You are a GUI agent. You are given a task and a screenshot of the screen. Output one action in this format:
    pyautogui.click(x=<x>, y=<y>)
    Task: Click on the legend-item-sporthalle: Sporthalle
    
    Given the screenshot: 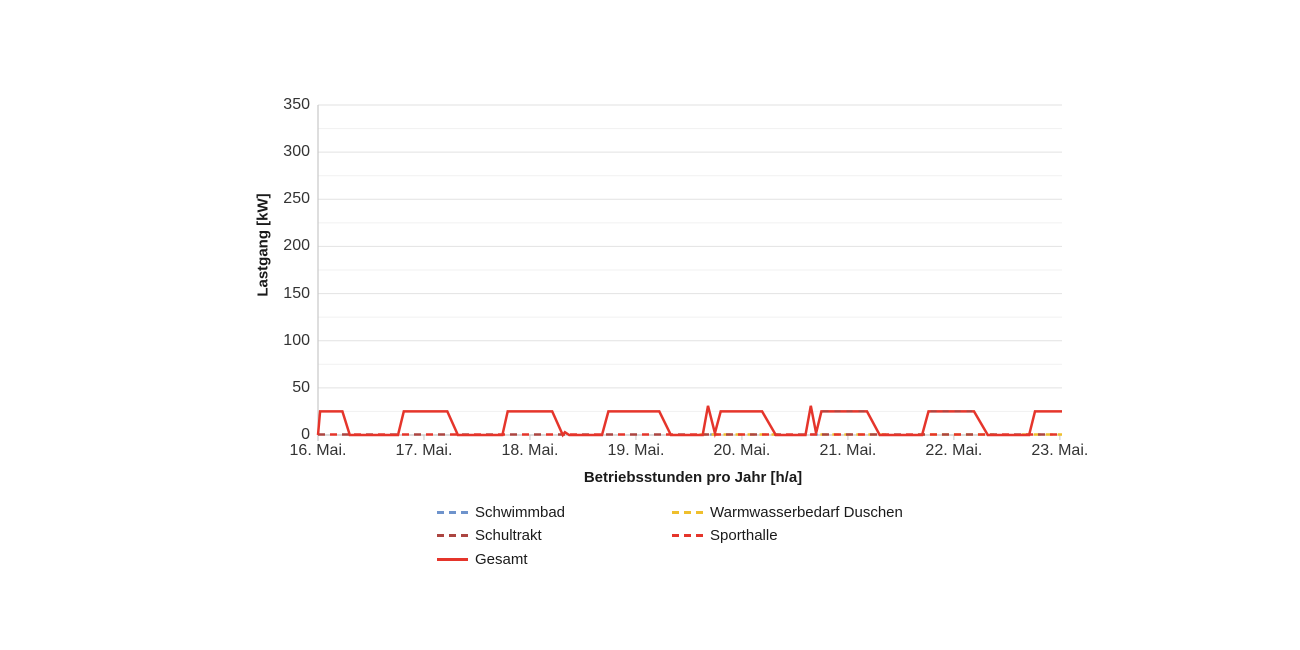 What is the action you would take?
    pyautogui.click(x=725, y=535)
    